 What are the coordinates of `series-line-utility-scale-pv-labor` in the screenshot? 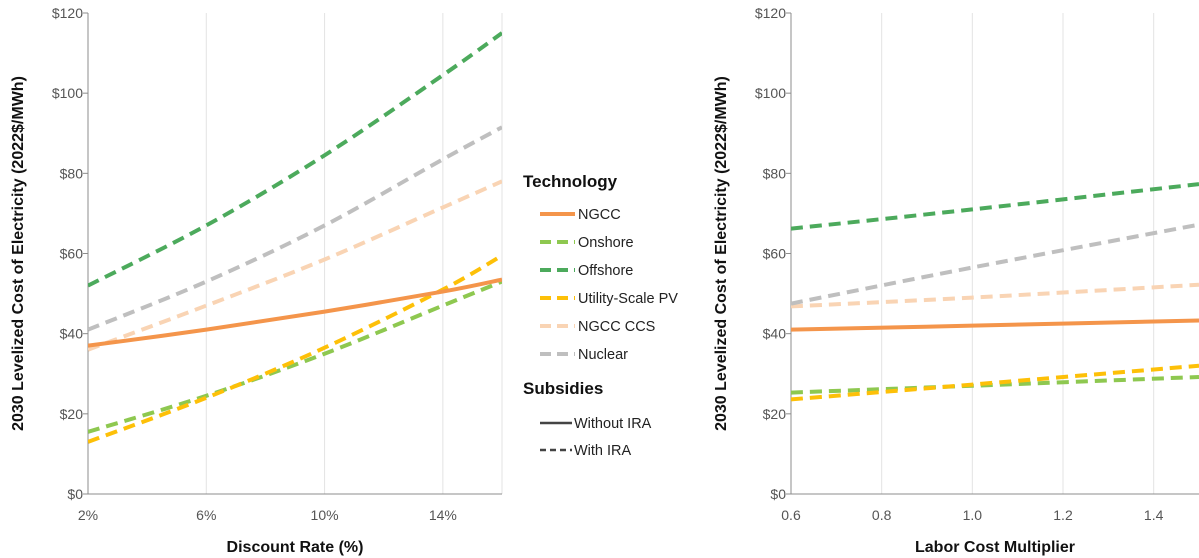 It's located at (995, 382).